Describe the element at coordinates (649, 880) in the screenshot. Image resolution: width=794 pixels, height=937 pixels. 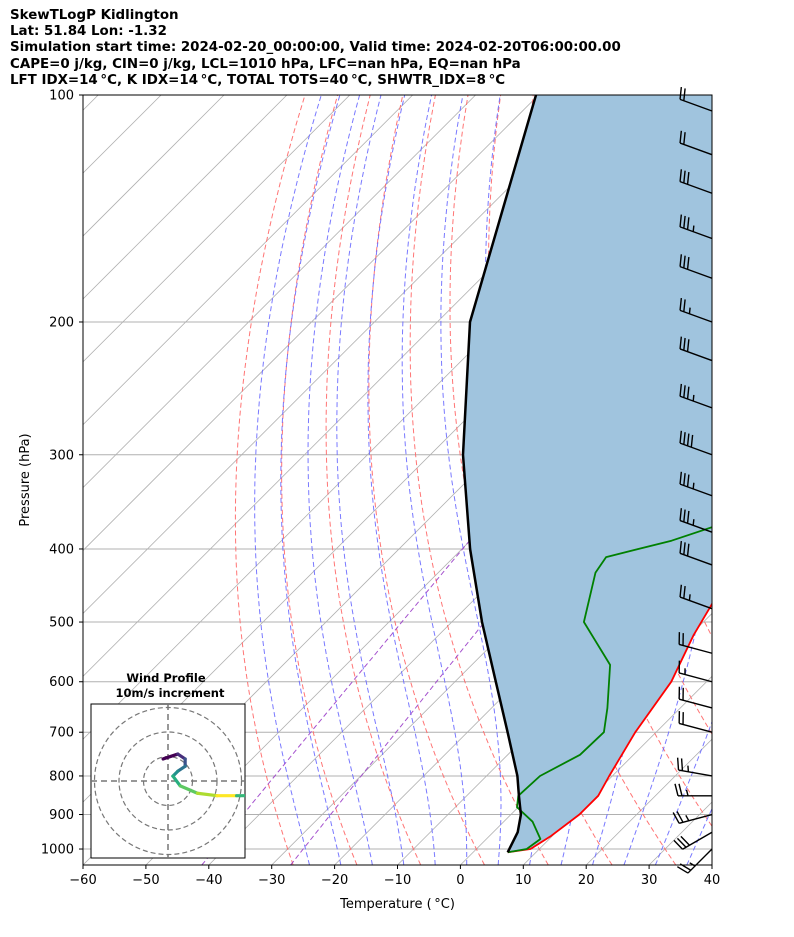
I see `x-tick-label: 30` at that location.